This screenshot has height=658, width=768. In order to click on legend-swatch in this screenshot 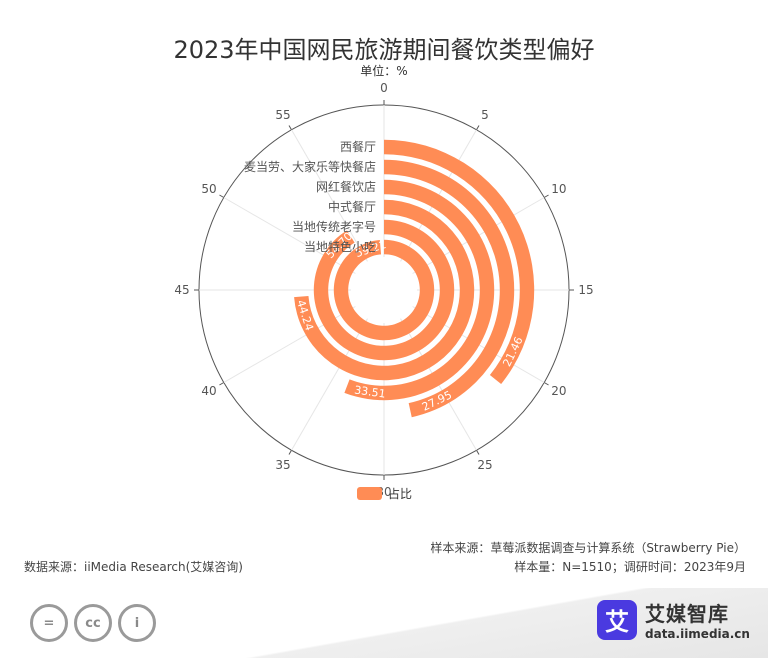, I will do `click(369, 493)`.